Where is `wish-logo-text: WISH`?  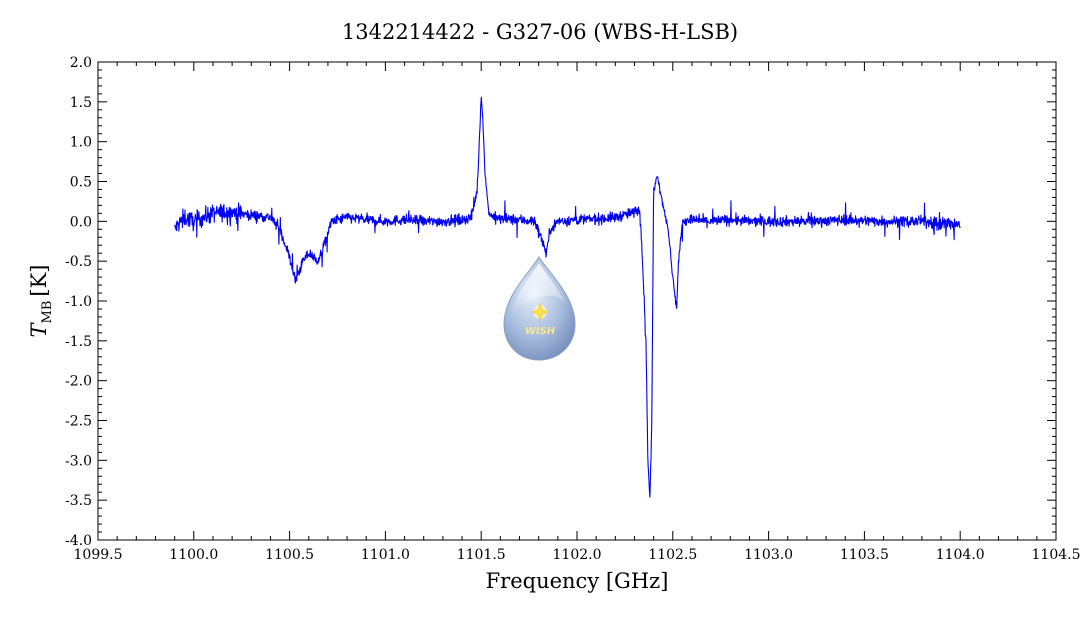 wish-logo-text: WISH is located at coordinates (540, 331).